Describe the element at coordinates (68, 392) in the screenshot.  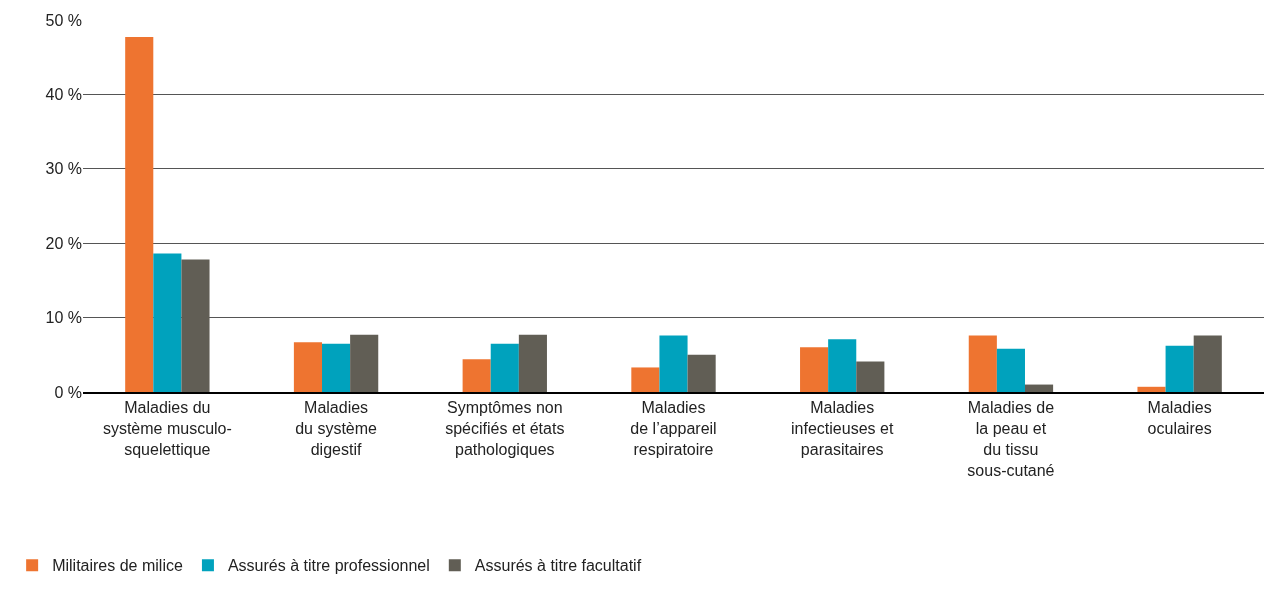
I see `y-tick-label: 0 %` at that location.